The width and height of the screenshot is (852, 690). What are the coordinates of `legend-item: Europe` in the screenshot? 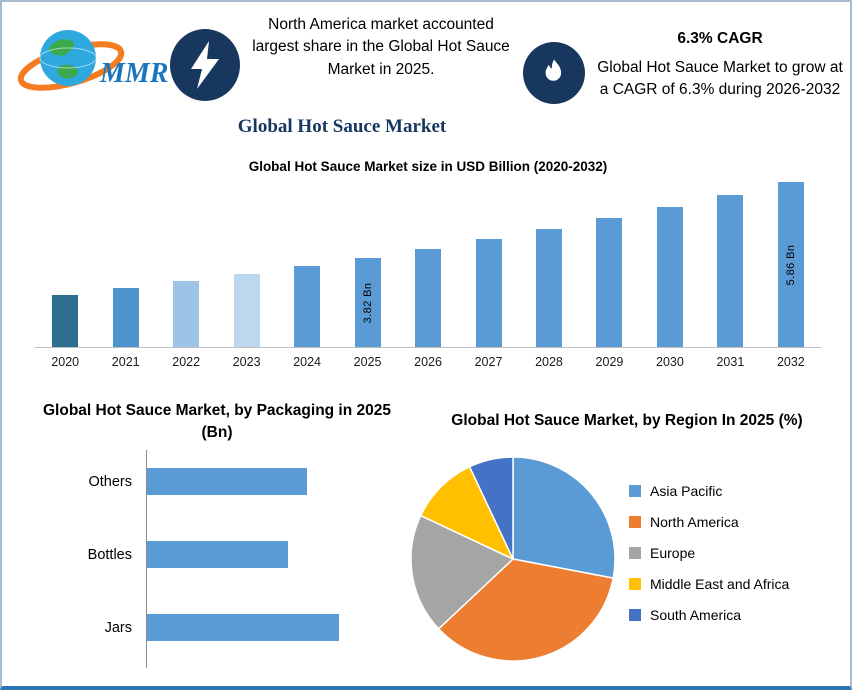 It's located at (709, 553).